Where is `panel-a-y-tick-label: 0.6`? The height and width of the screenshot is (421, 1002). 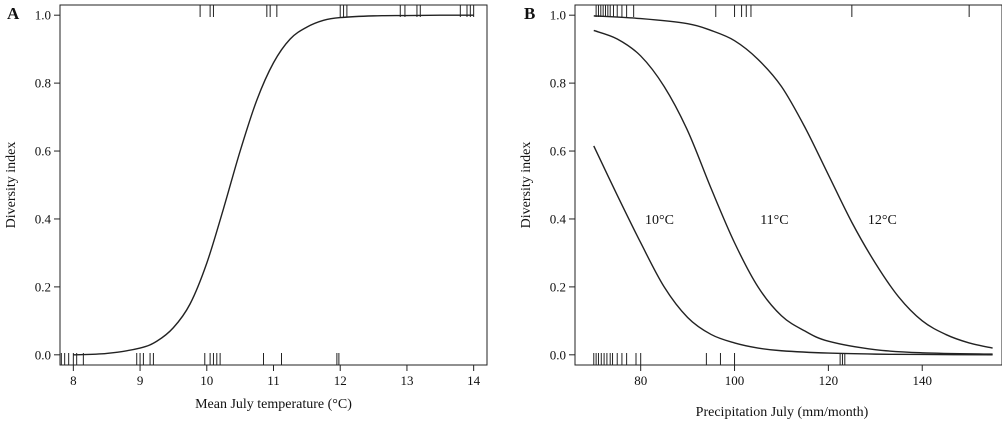 panel-a-y-tick-label: 0.6 is located at coordinates (43, 151).